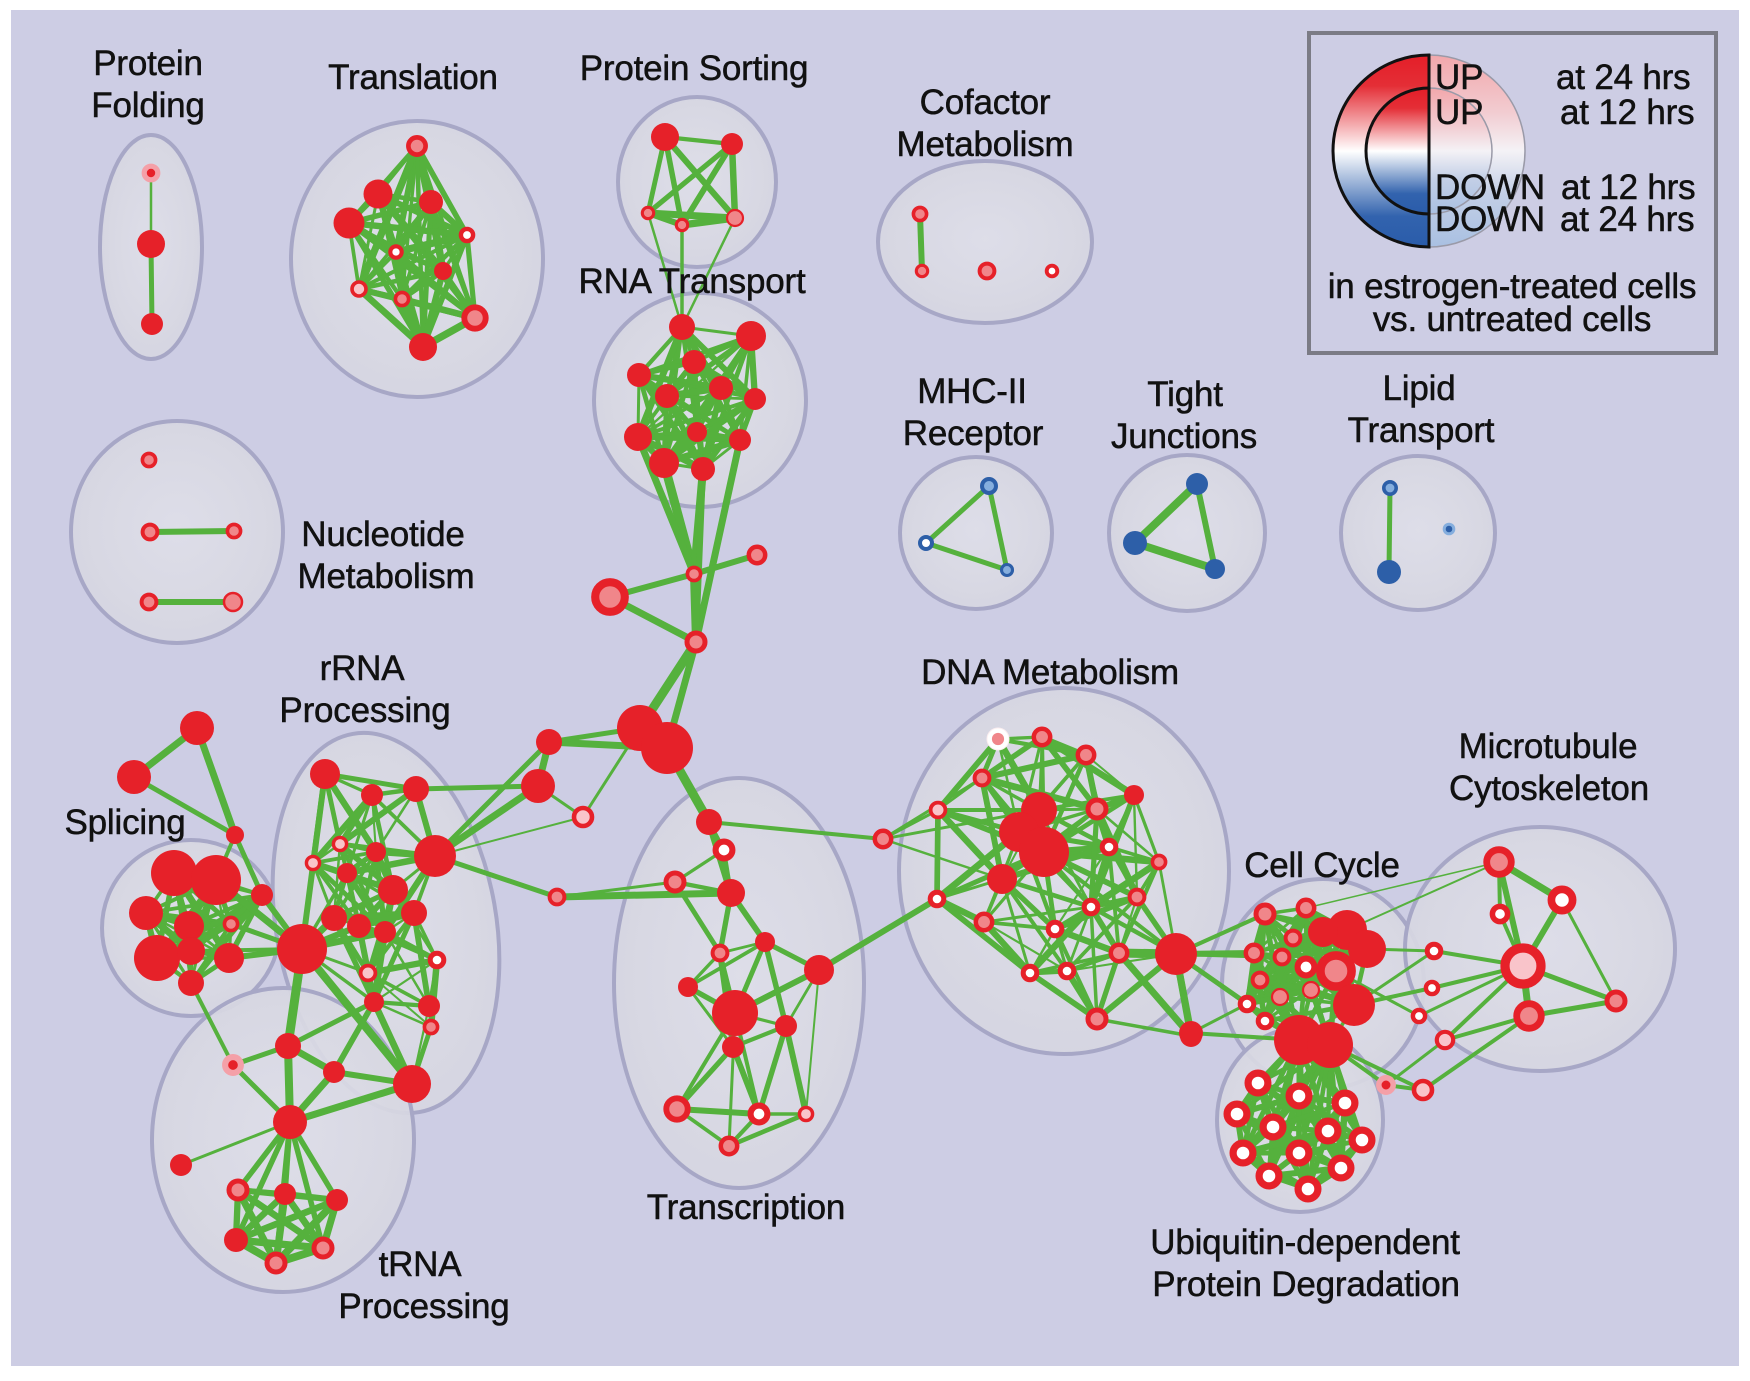 The width and height of the screenshot is (1750, 1381). What do you see at coordinates (1185, 394) in the screenshot?
I see `svg-text: Tight` at bounding box center [1185, 394].